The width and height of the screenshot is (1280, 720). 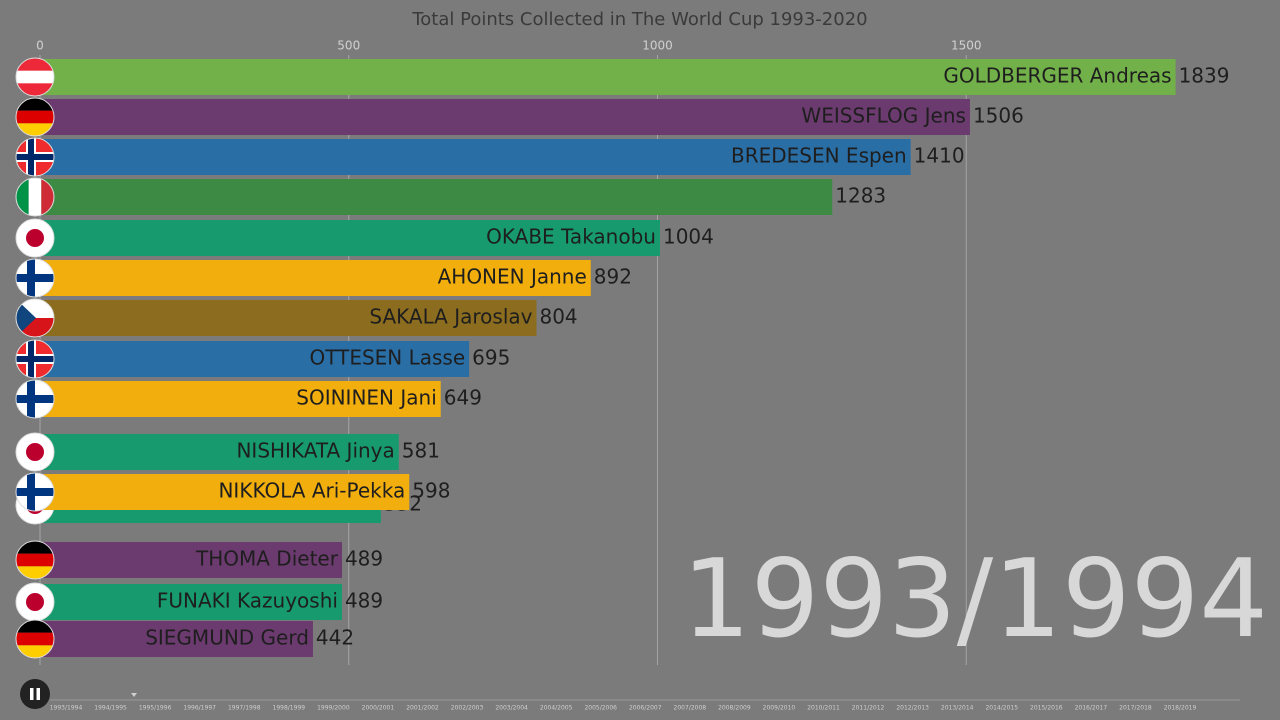 I want to click on timeline-label: 2017/2018, so click(x=1135, y=708).